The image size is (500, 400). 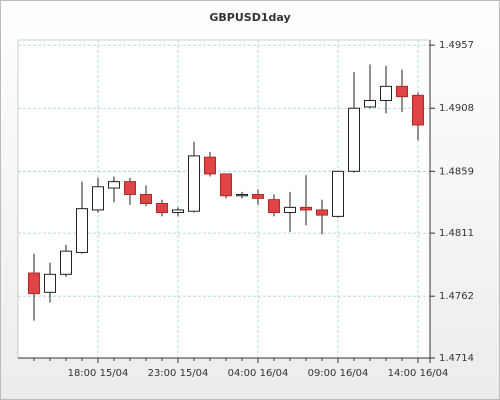 What do you see at coordinates (456, 45) in the screenshot?
I see `y-tick-label: 1.4957` at bounding box center [456, 45].